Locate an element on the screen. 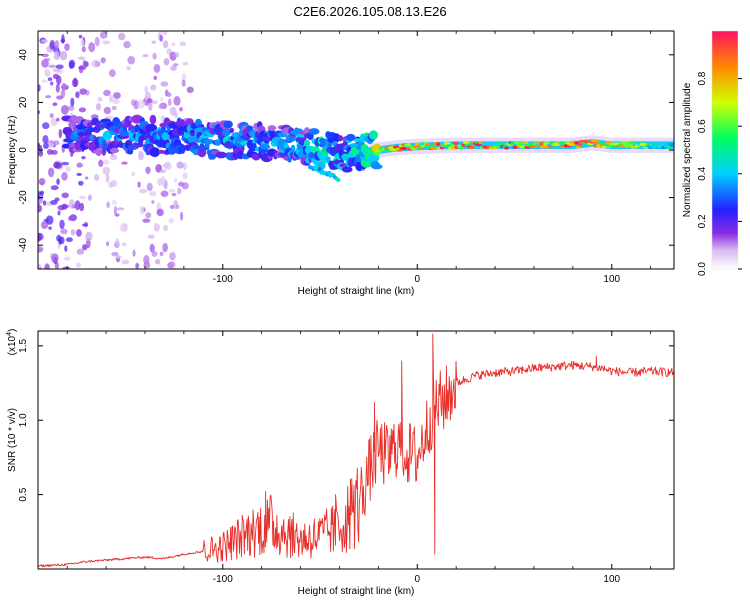 The width and height of the screenshot is (750, 600). y-tick-label: 0 is located at coordinates (23, 150).